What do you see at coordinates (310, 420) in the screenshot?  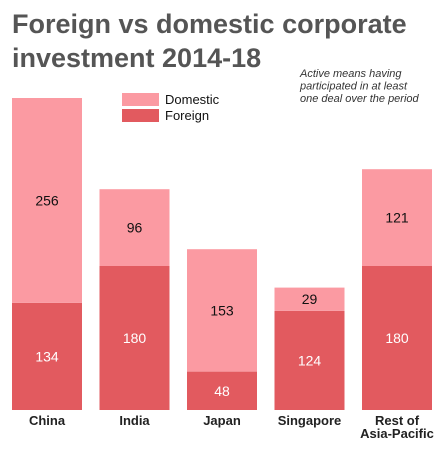 I see `category-label: Singapore` at bounding box center [310, 420].